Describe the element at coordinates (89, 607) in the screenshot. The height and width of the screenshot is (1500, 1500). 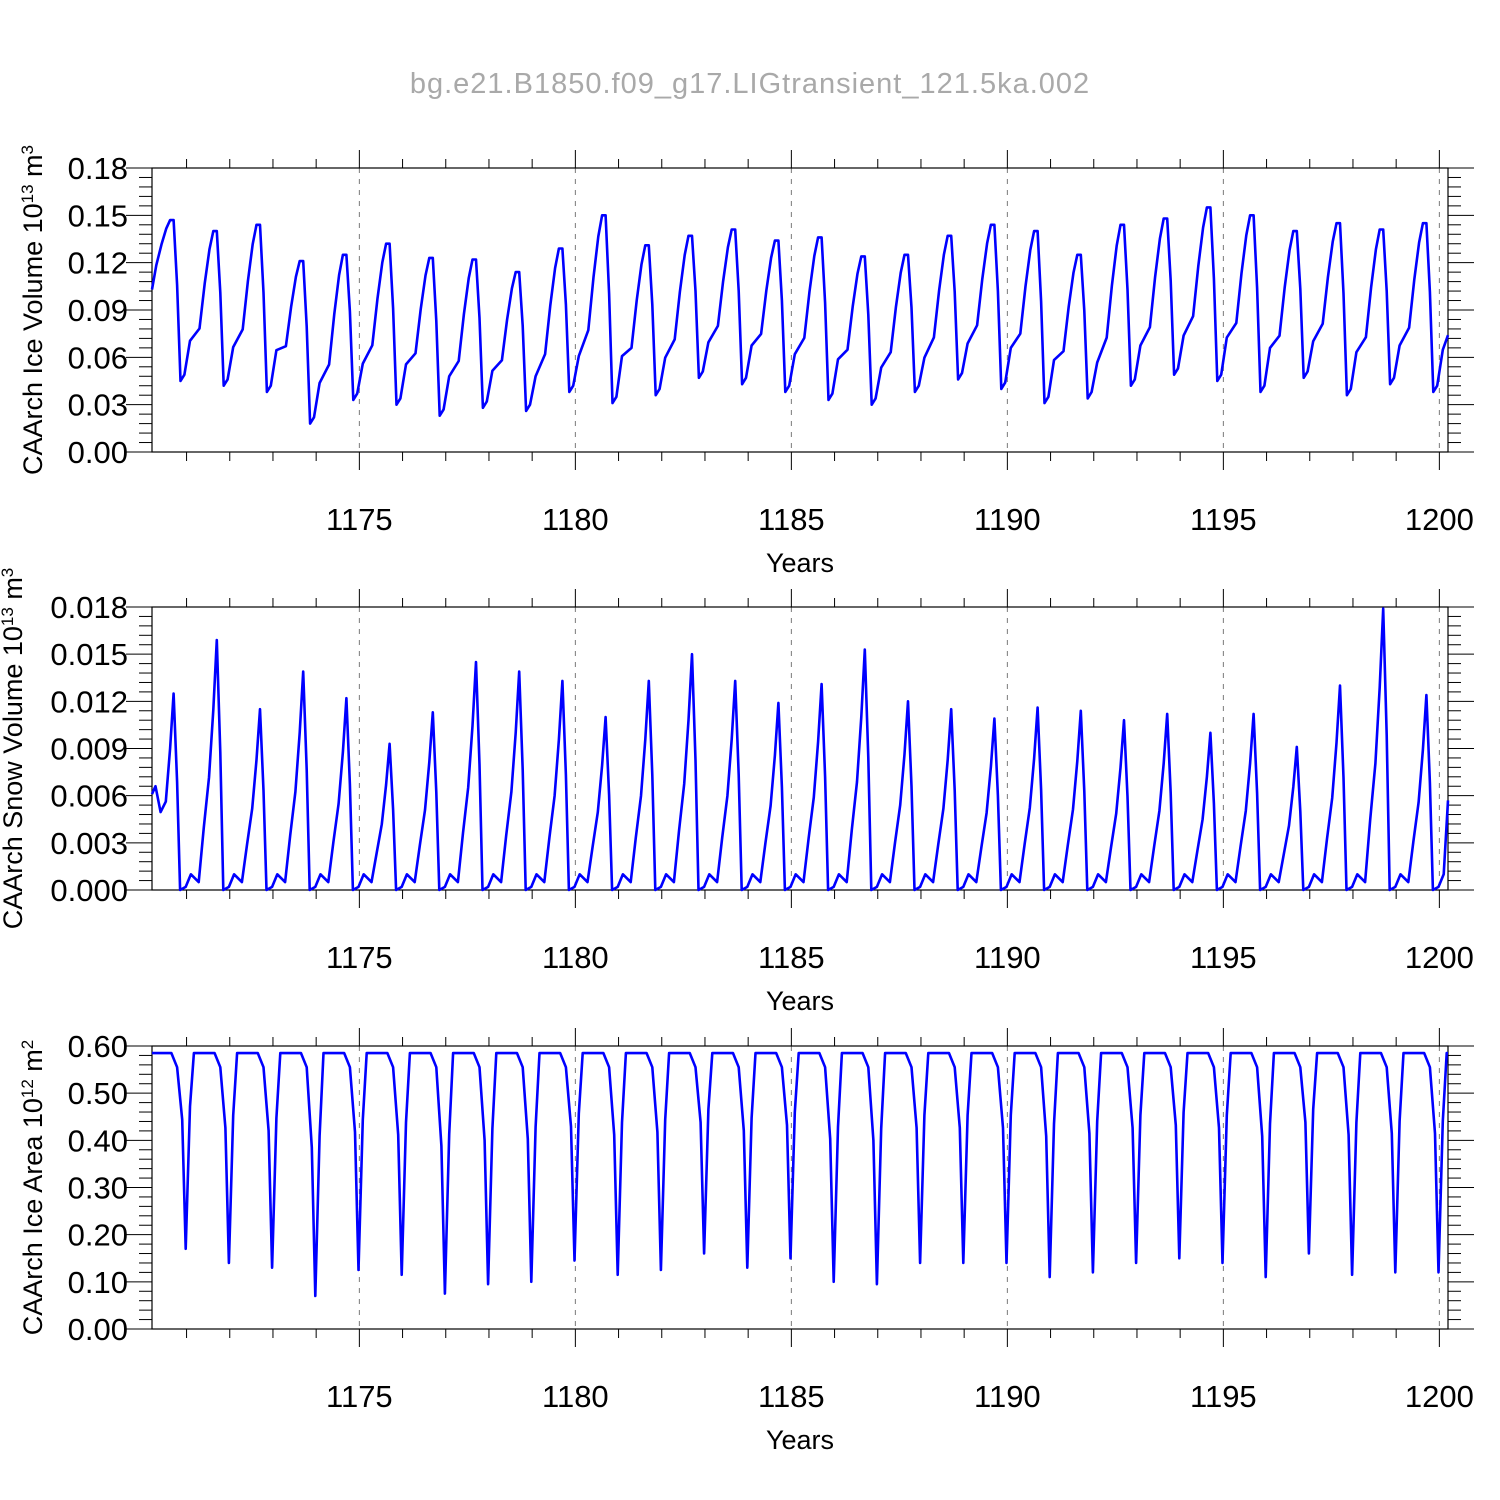
I see `y-tick-label: 0.018` at that location.